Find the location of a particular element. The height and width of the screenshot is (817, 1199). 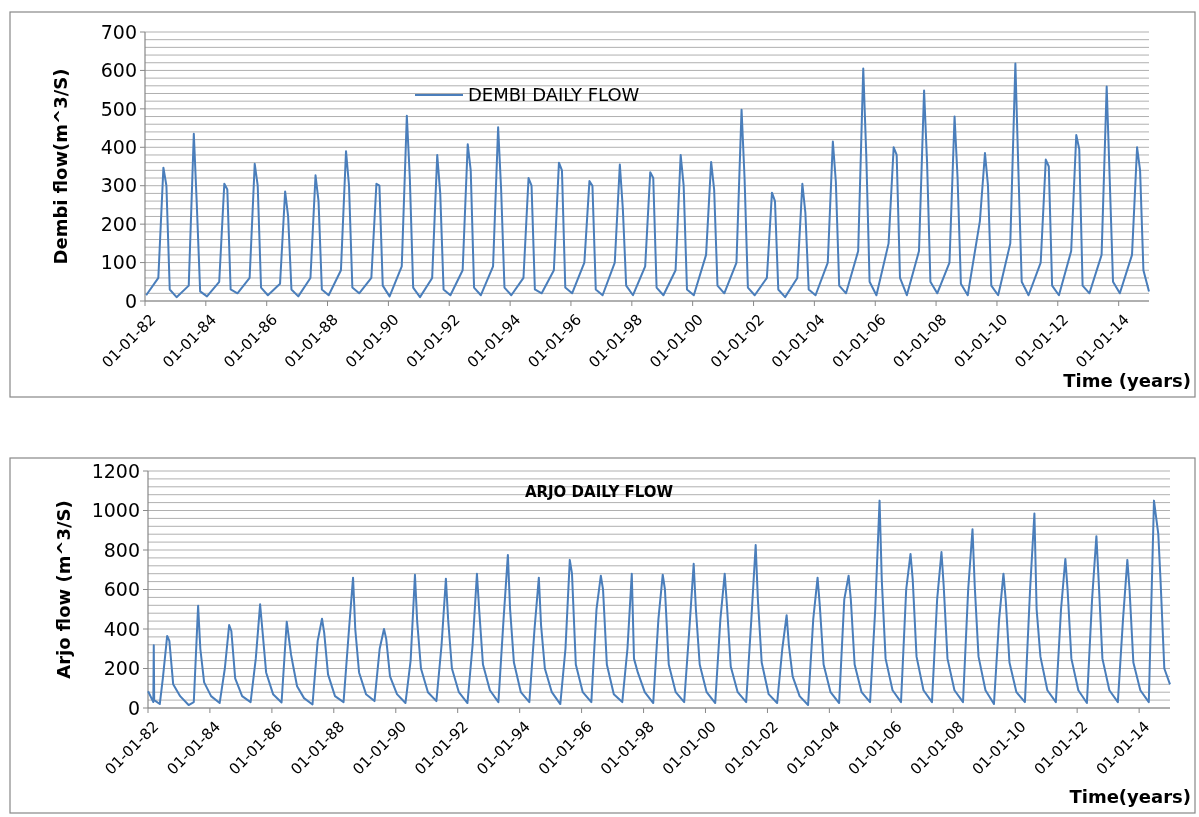

x-axis-title: Time(years) is located at coordinates (1130, 796).